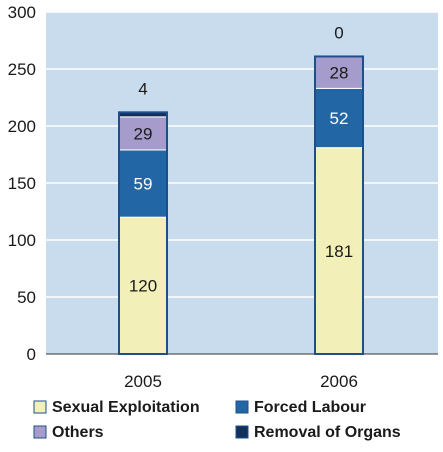  I want to click on x-tick-label: 2006, so click(339, 381).